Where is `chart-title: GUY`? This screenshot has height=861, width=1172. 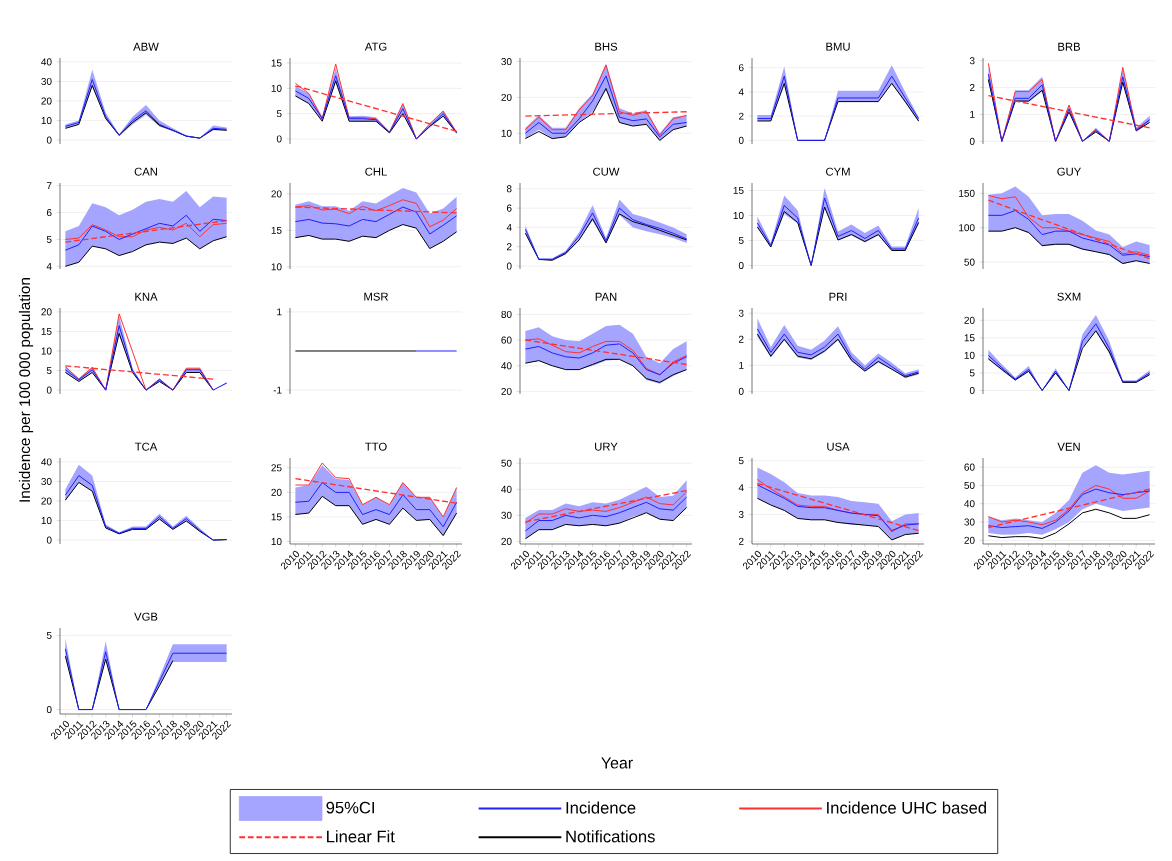
chart-title: GUY is located at coordinates (1069, 171).